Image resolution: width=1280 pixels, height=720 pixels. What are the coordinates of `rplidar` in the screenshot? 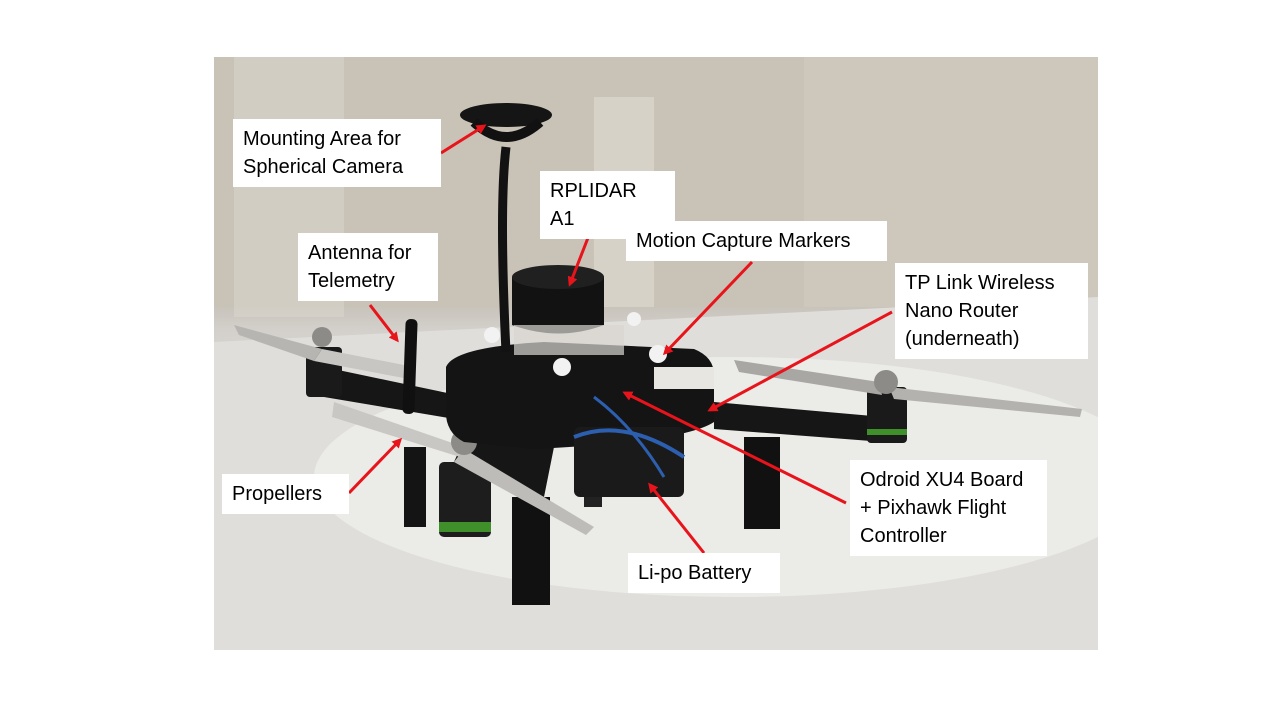 It's located at (558, 305).